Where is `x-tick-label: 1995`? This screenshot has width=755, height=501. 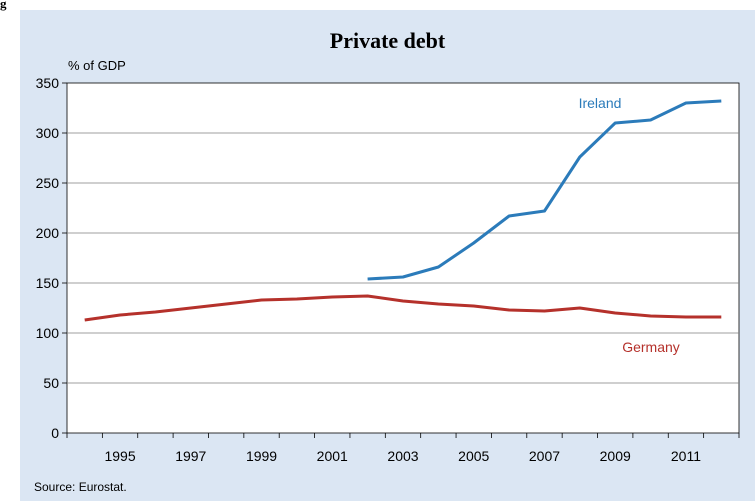
x-tick-label: 1995 is located at coordinates (119, 456).